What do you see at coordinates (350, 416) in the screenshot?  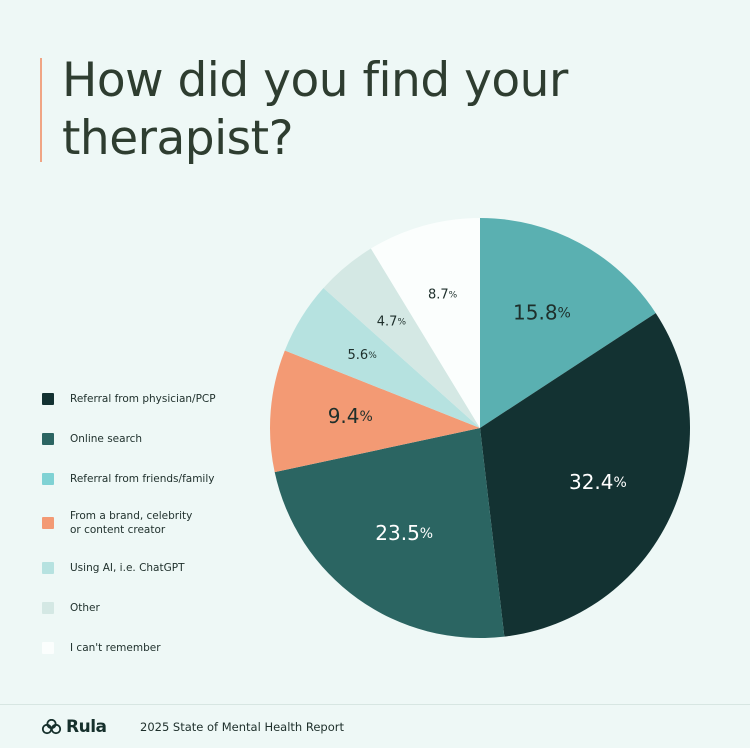 I see `data-label: 9.4%` at bounding box center [350, 416].